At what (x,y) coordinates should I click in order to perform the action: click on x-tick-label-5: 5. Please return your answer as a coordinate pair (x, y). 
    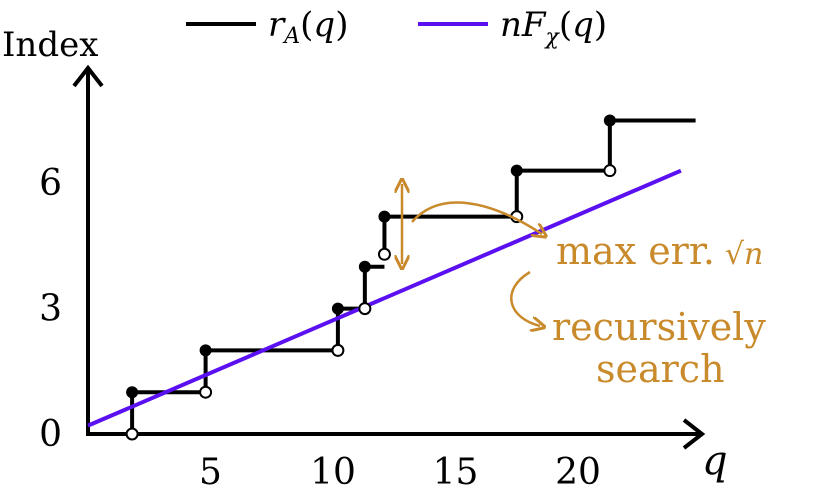
    Looking at the image, I should click on (210, 472).